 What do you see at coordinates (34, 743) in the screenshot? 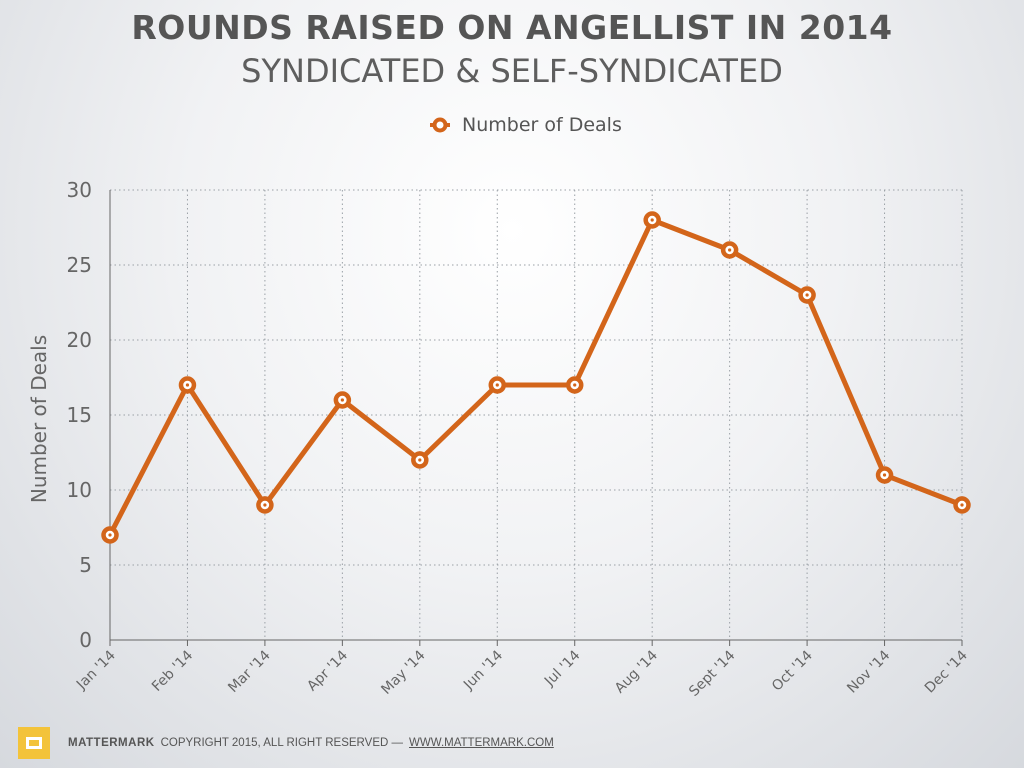
I see `mattermark-logo-icon` at bounding box center [34, 743].